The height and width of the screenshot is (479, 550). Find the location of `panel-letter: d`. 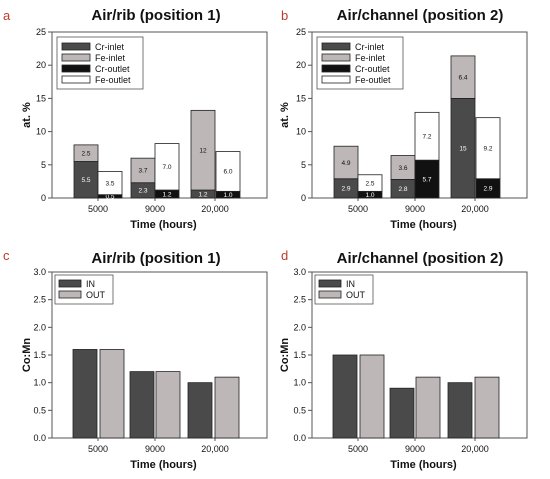

panel-letter: d is located at coordinates (284, 255).